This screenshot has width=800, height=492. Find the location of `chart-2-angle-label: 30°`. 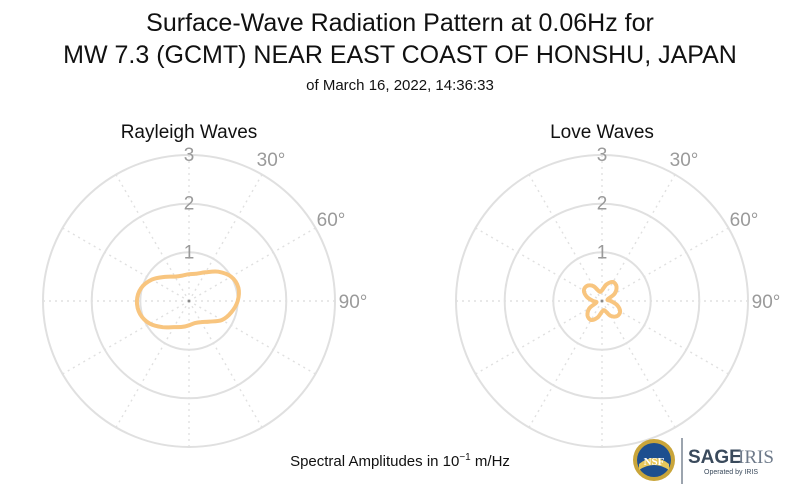

chart-2-angle-label: 30° is located at coordinates (684, 160).